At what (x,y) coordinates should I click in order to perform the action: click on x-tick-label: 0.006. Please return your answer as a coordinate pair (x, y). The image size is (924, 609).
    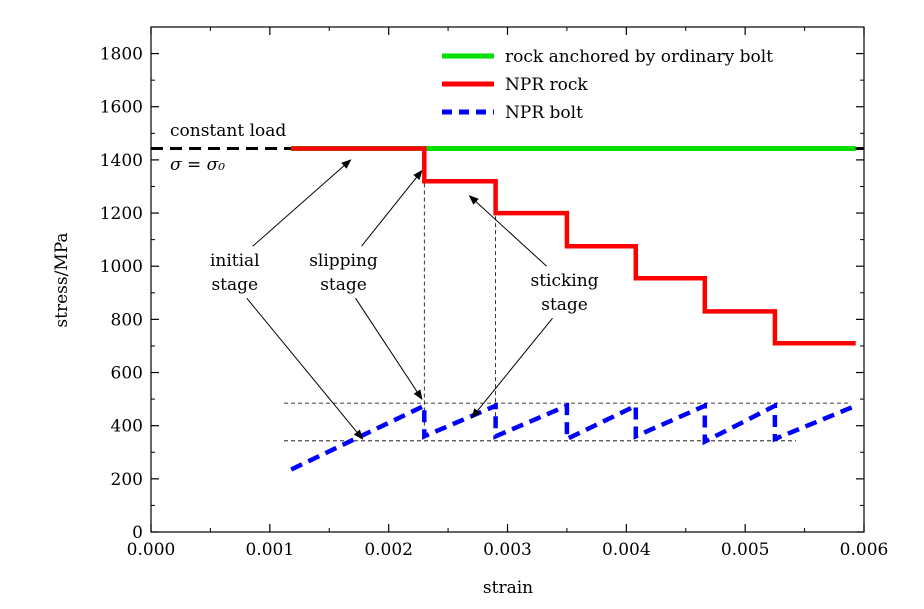
    Looking at the image, I should click on (864, 550).